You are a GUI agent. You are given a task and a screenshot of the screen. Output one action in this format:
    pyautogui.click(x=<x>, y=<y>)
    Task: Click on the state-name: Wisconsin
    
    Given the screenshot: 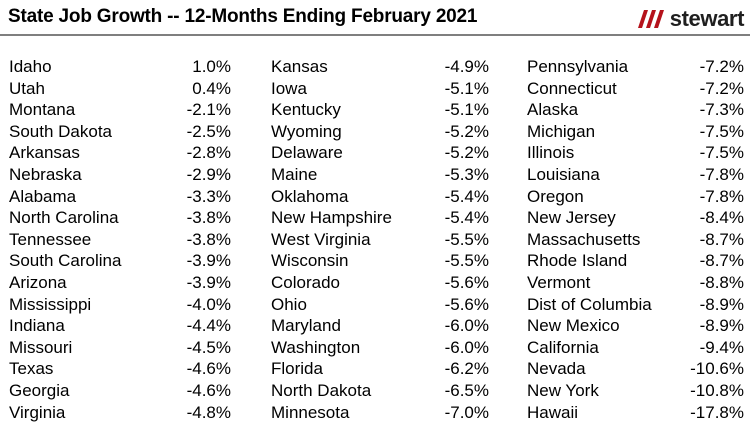 What is the action you would take?
    pyautogui.click(x=310, y=261)
    